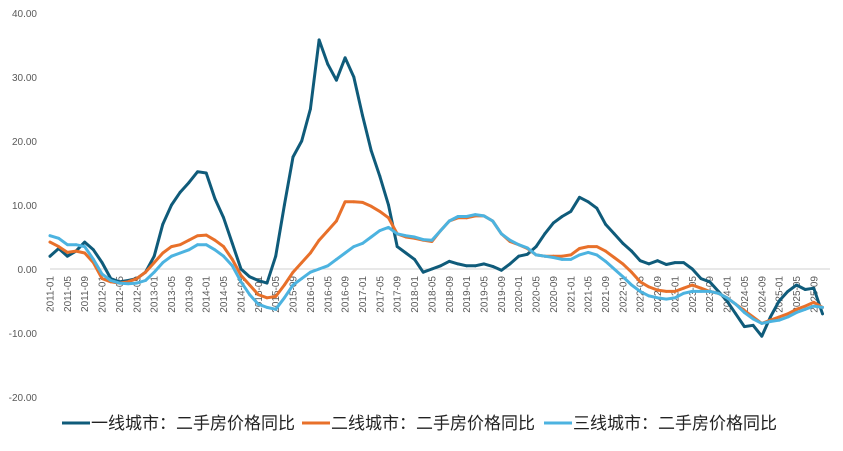 This screenshot has height=451, width=843. Describe the element at coordinates (311, 294) in the screenshot. I see `x-tick-label: 2016-01` at that location.